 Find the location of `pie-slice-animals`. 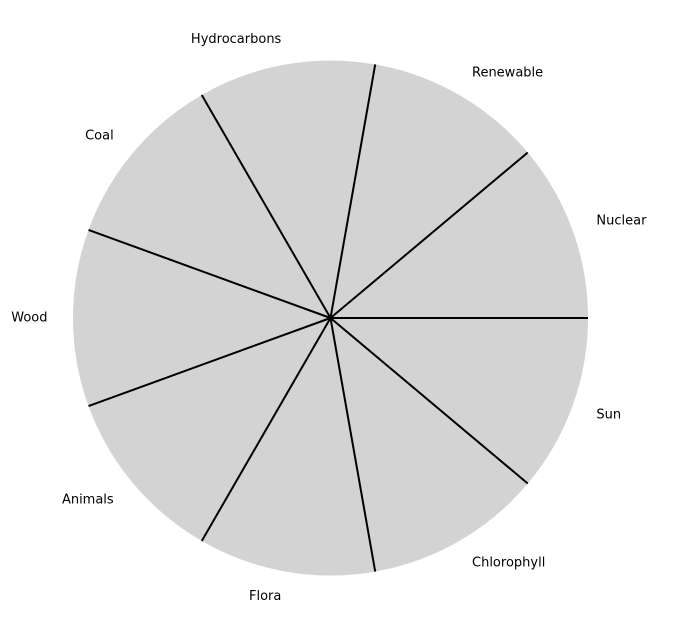

pie-slice-animals is located at coordinates (209, 430).